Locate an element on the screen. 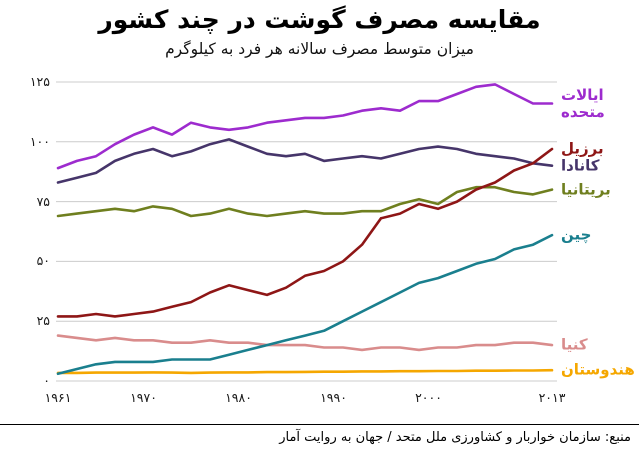 The width and height of the screenshot is (639, 450). y-axis-tick-label: ۱۲۵ is located at coordinates (39, 81).